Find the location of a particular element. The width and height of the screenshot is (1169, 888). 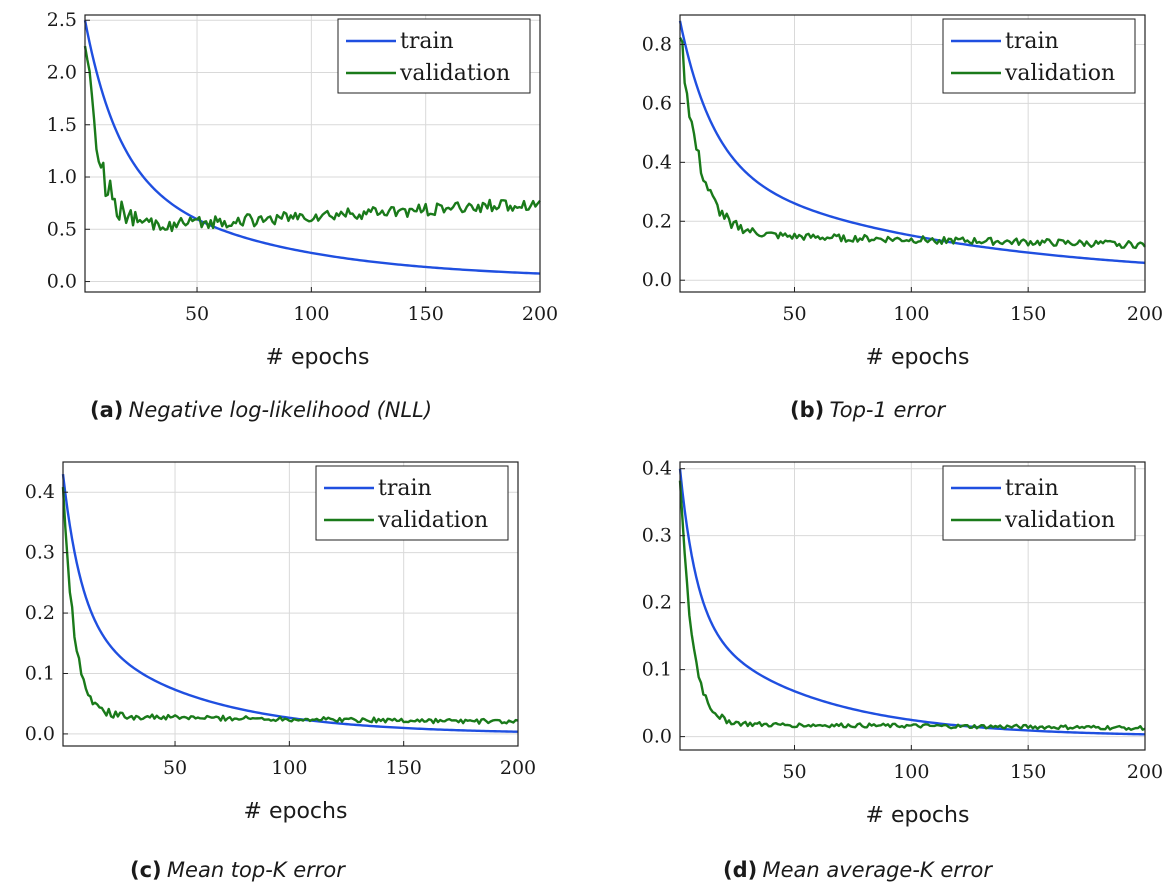

caption-d-text: Mean average-K error is located at coordinates (877, 870).